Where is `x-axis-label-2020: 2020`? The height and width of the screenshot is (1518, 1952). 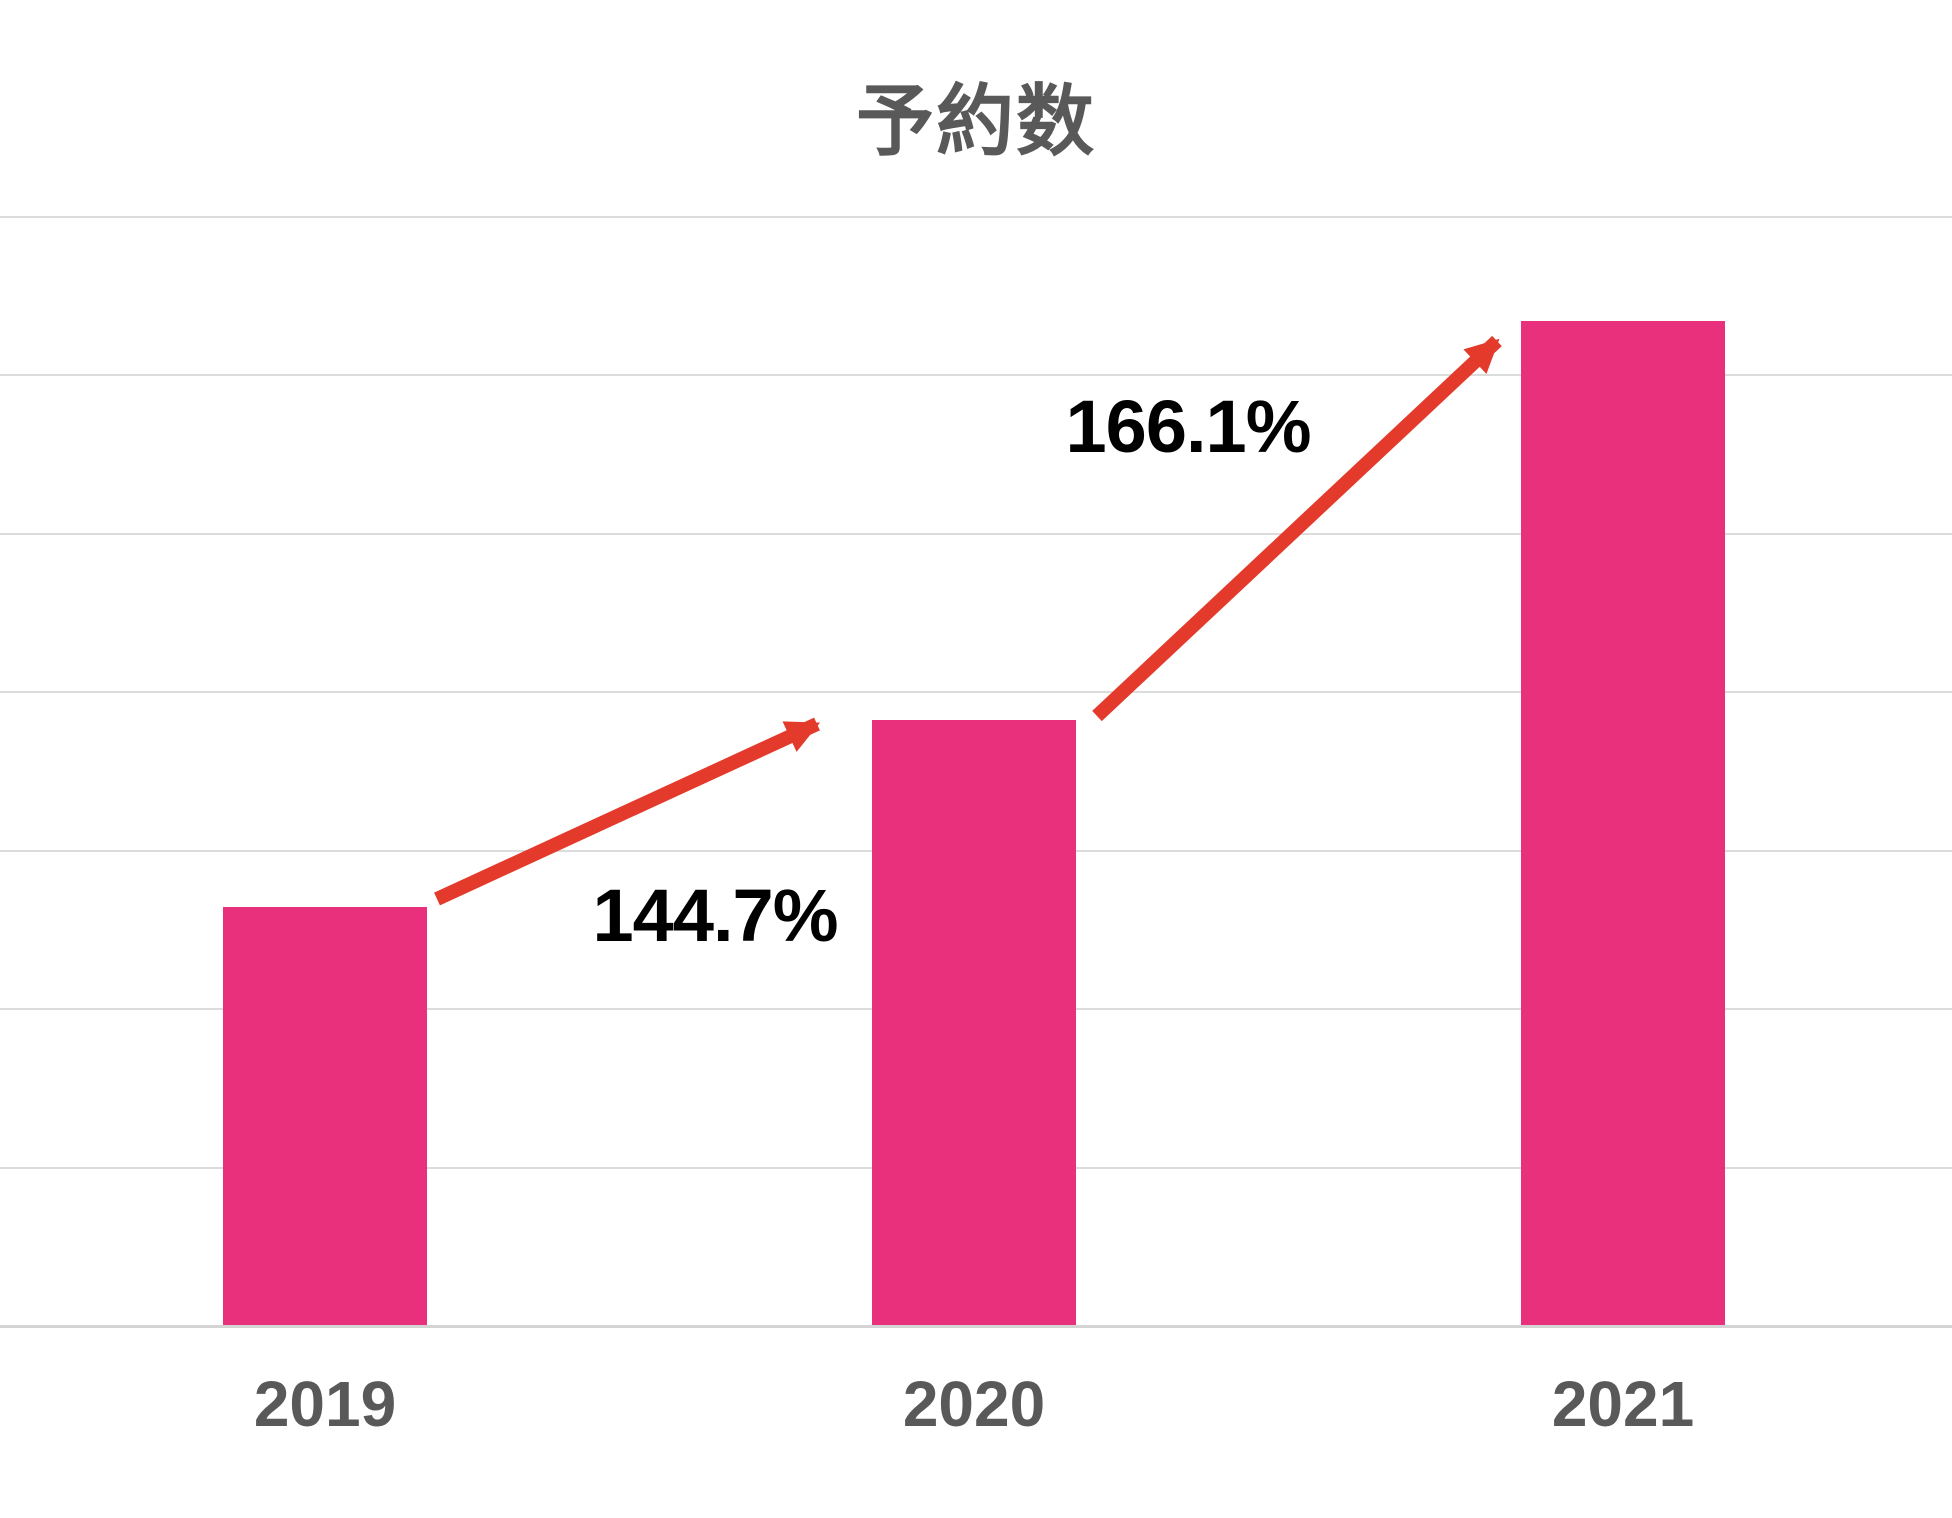 x-axis-label-2020: 2020 is located at coordinates (974, 1404).